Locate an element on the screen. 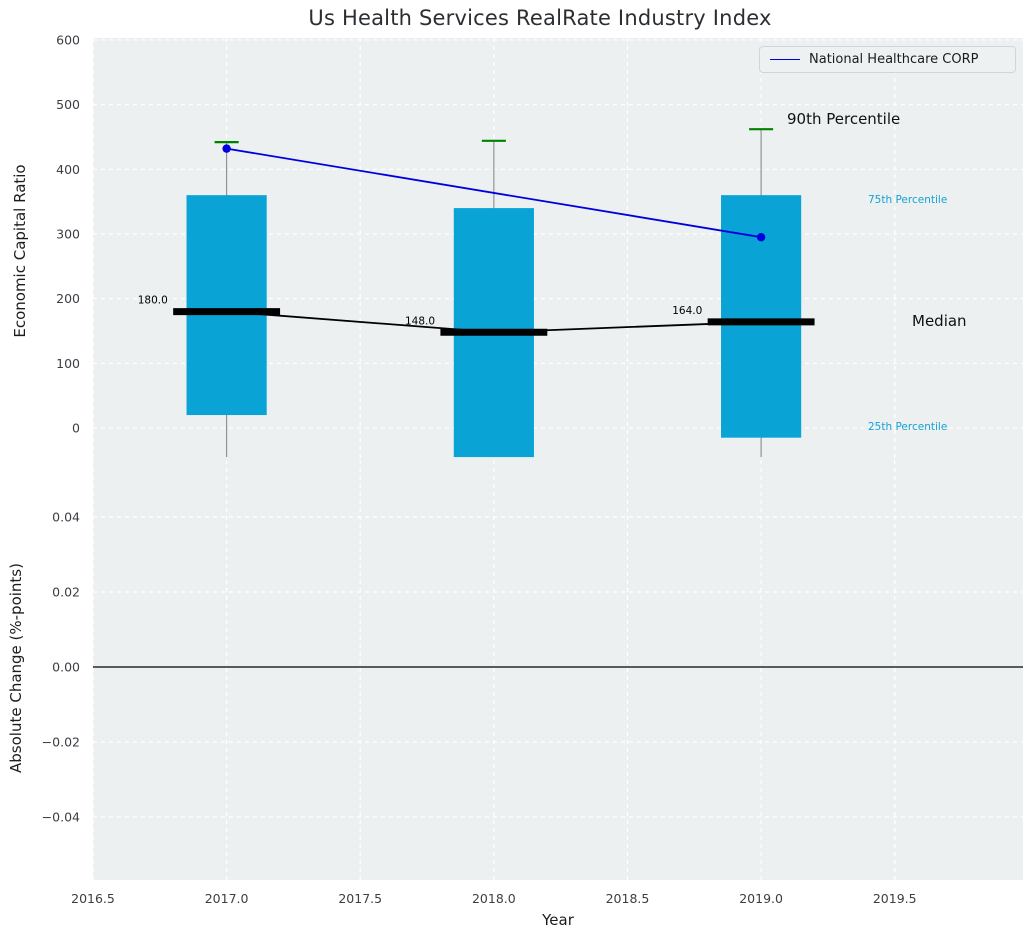 Image resolution: width=1034 pixels, height=942 pixels. legend: National Healthcare CORP is located at coordinates (887, 59).